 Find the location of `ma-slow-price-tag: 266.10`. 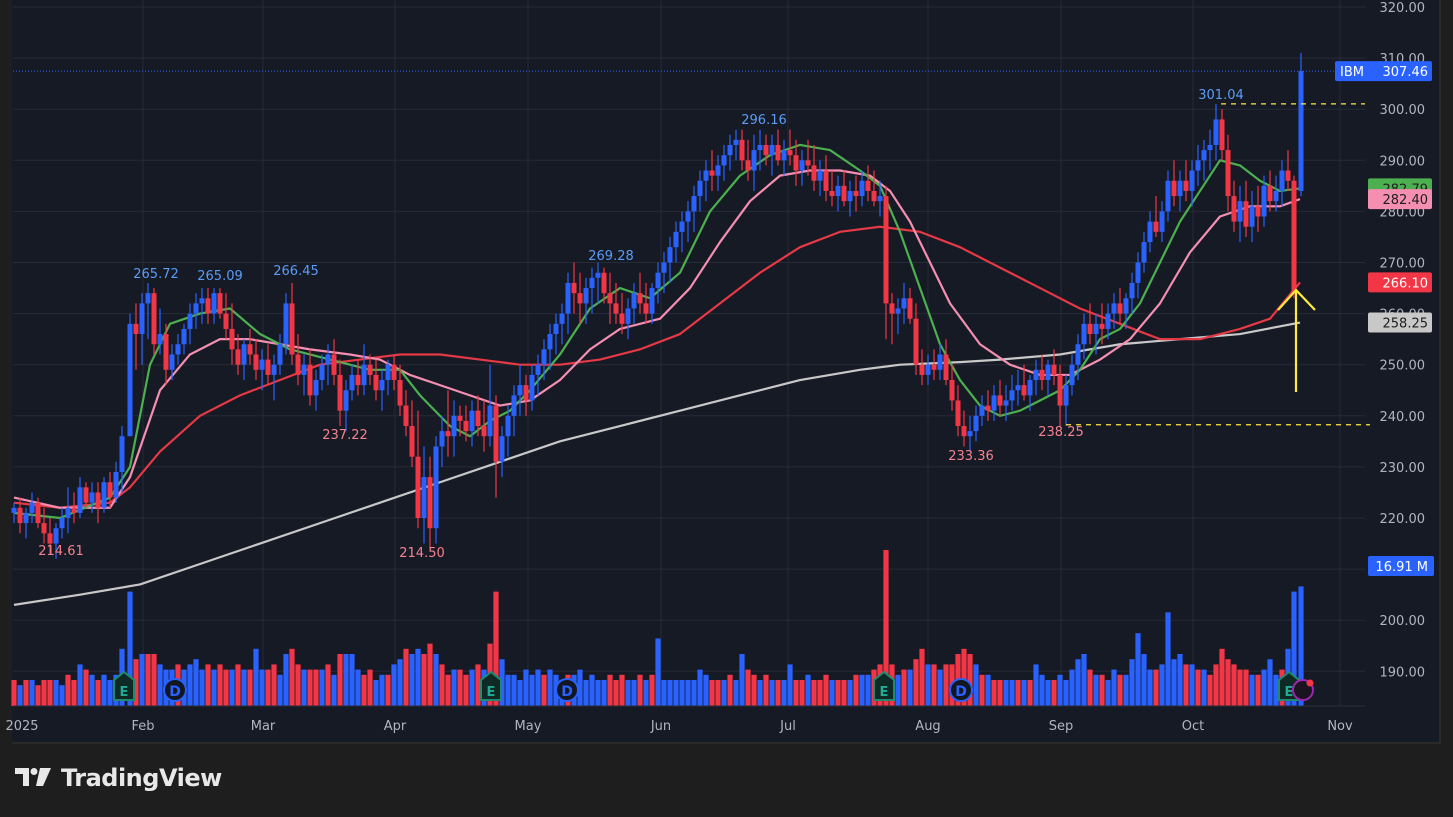

ma-slow-price-tag: 266.10 is located at coordinates (1400, 282).